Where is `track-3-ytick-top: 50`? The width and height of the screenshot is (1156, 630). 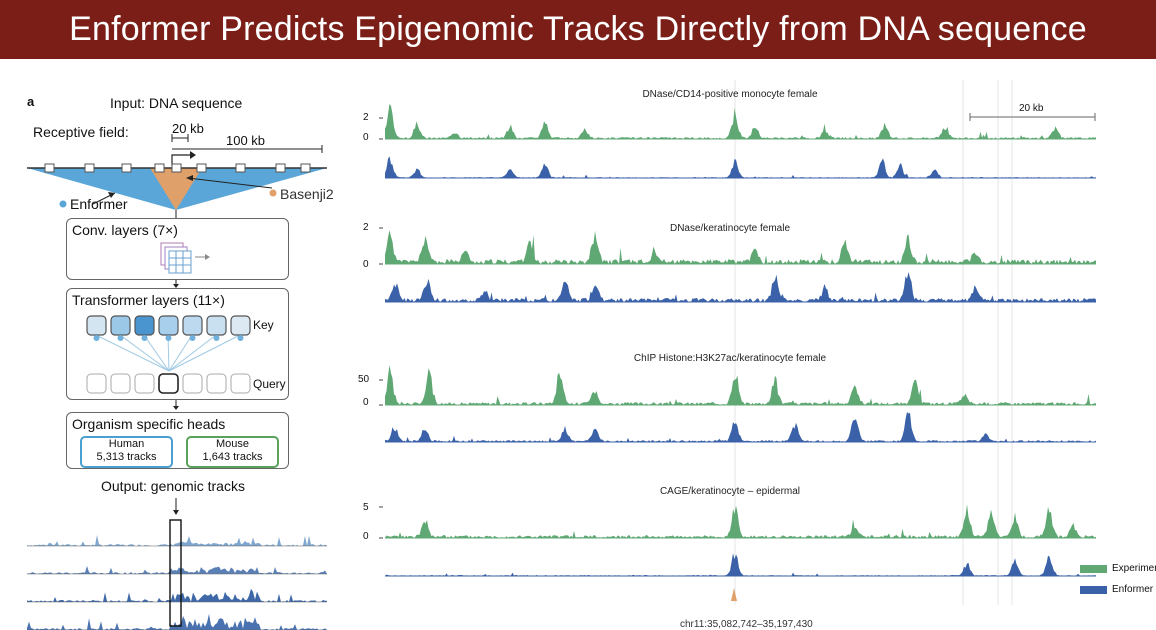 track-3-ytick-top: 50 is located at coordinates (364, 379).